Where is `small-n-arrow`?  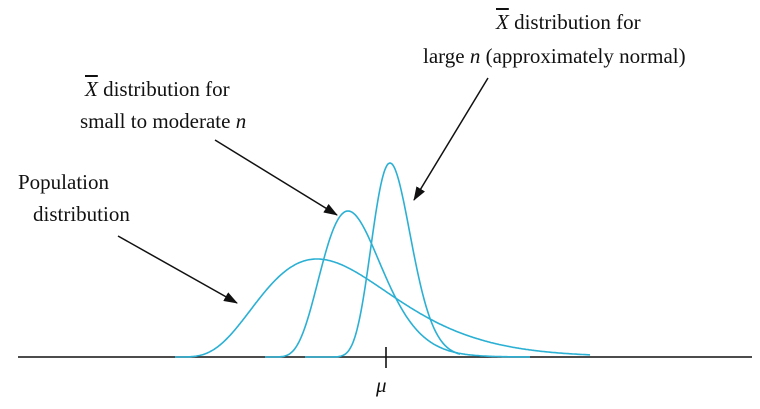
small-n-arrow is located at coordinates (276, 177).